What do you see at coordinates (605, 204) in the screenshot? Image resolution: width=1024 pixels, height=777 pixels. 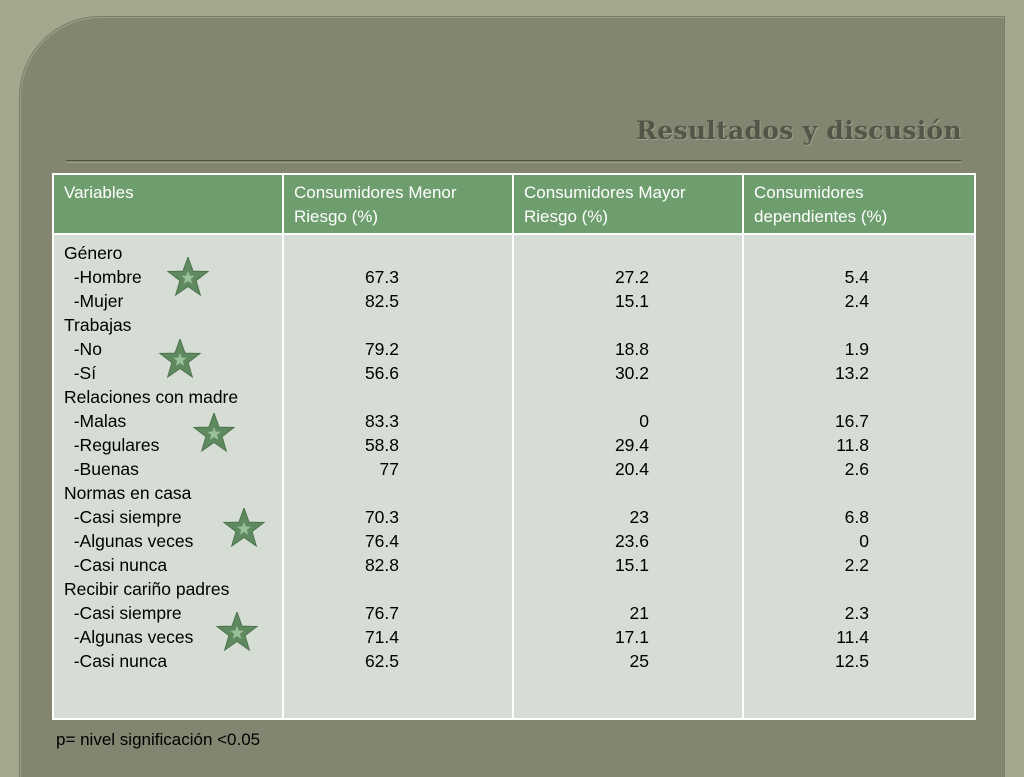 I see `header-mayor-riesgo-label: Consumidores Mayor Riesgo (%)` at bounding box center [605, 204].